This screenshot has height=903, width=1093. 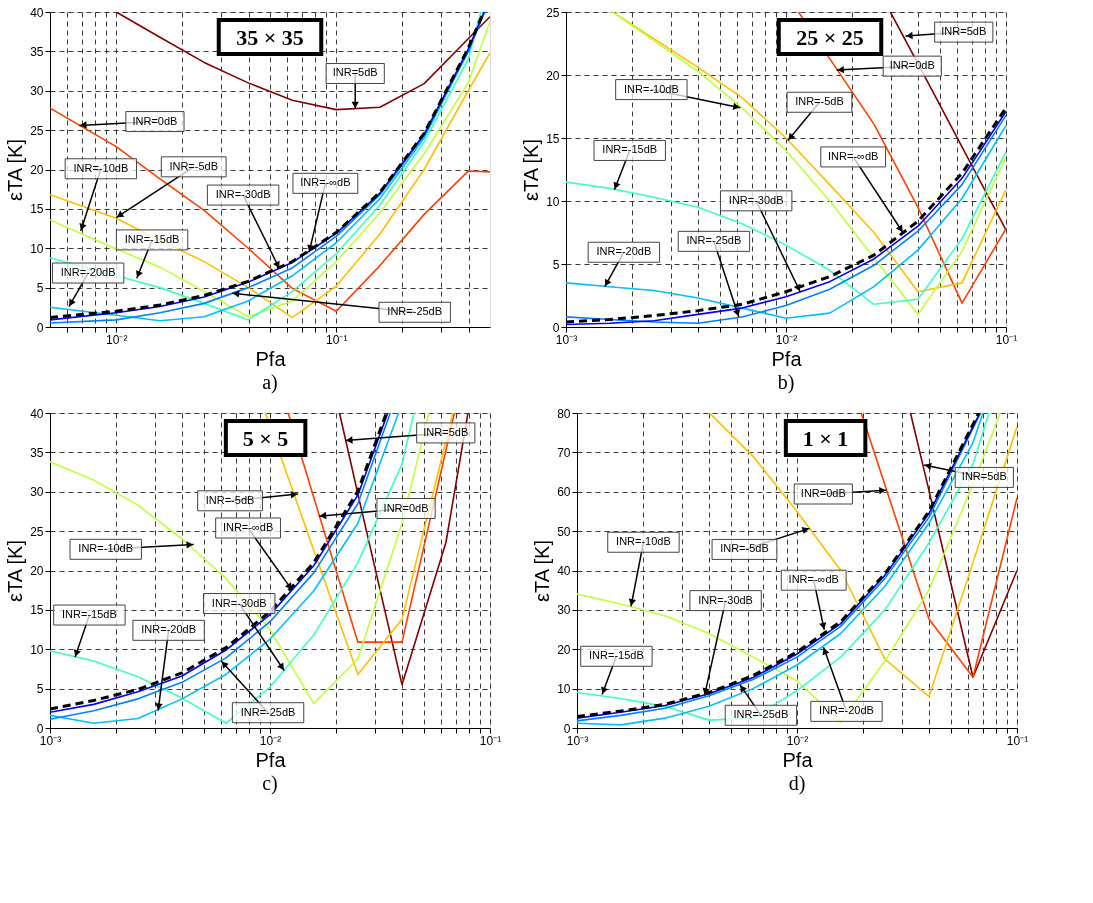 What do you see at coordinates (797, 783) in the screenshot?
I see `text: d)` at bounding box center [797, 783].